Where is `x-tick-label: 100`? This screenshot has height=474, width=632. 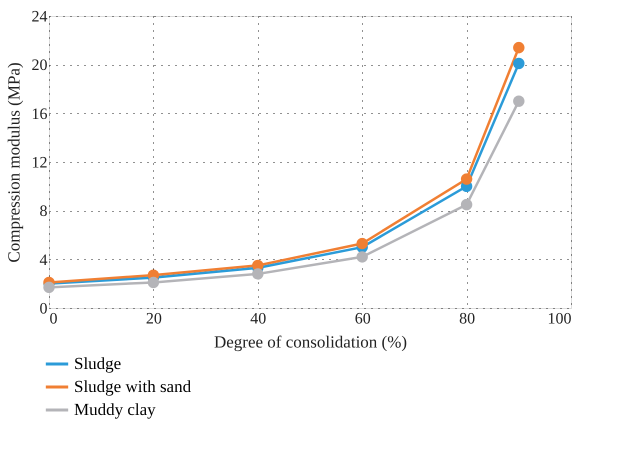 x-tick-label: 100 is located at coordinates (560, 319).